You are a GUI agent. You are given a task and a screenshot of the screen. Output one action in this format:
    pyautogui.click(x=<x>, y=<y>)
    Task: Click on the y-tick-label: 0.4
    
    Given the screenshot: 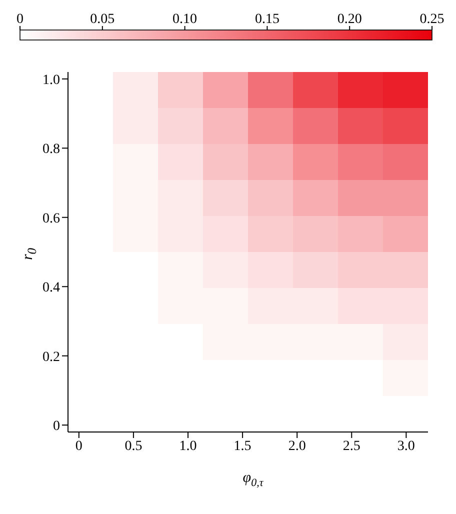 What is the action you would take?
    pyautogui.click(x=51, y=288)
    